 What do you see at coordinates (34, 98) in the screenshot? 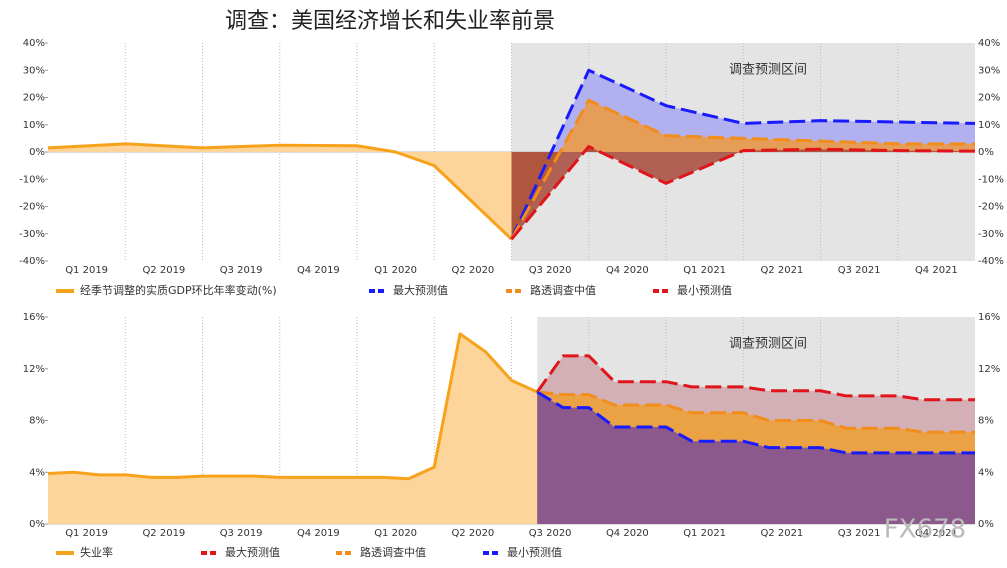
I see `y-tick-label: 20%` at bounding box center [34, 98].